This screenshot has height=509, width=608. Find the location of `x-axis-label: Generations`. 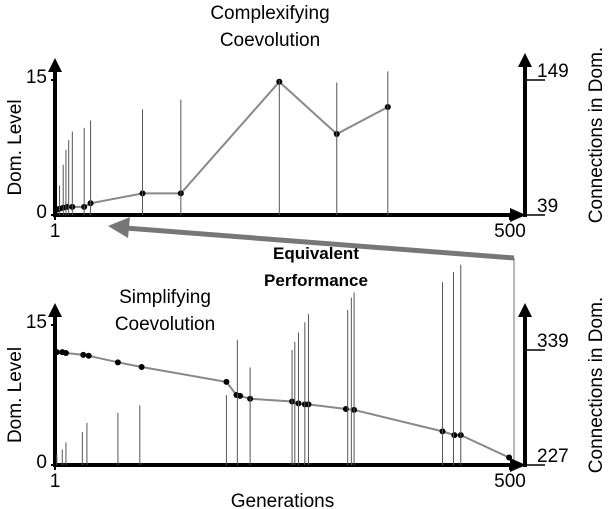

x-axis-label: Generations is located at coordinates (283, 500).